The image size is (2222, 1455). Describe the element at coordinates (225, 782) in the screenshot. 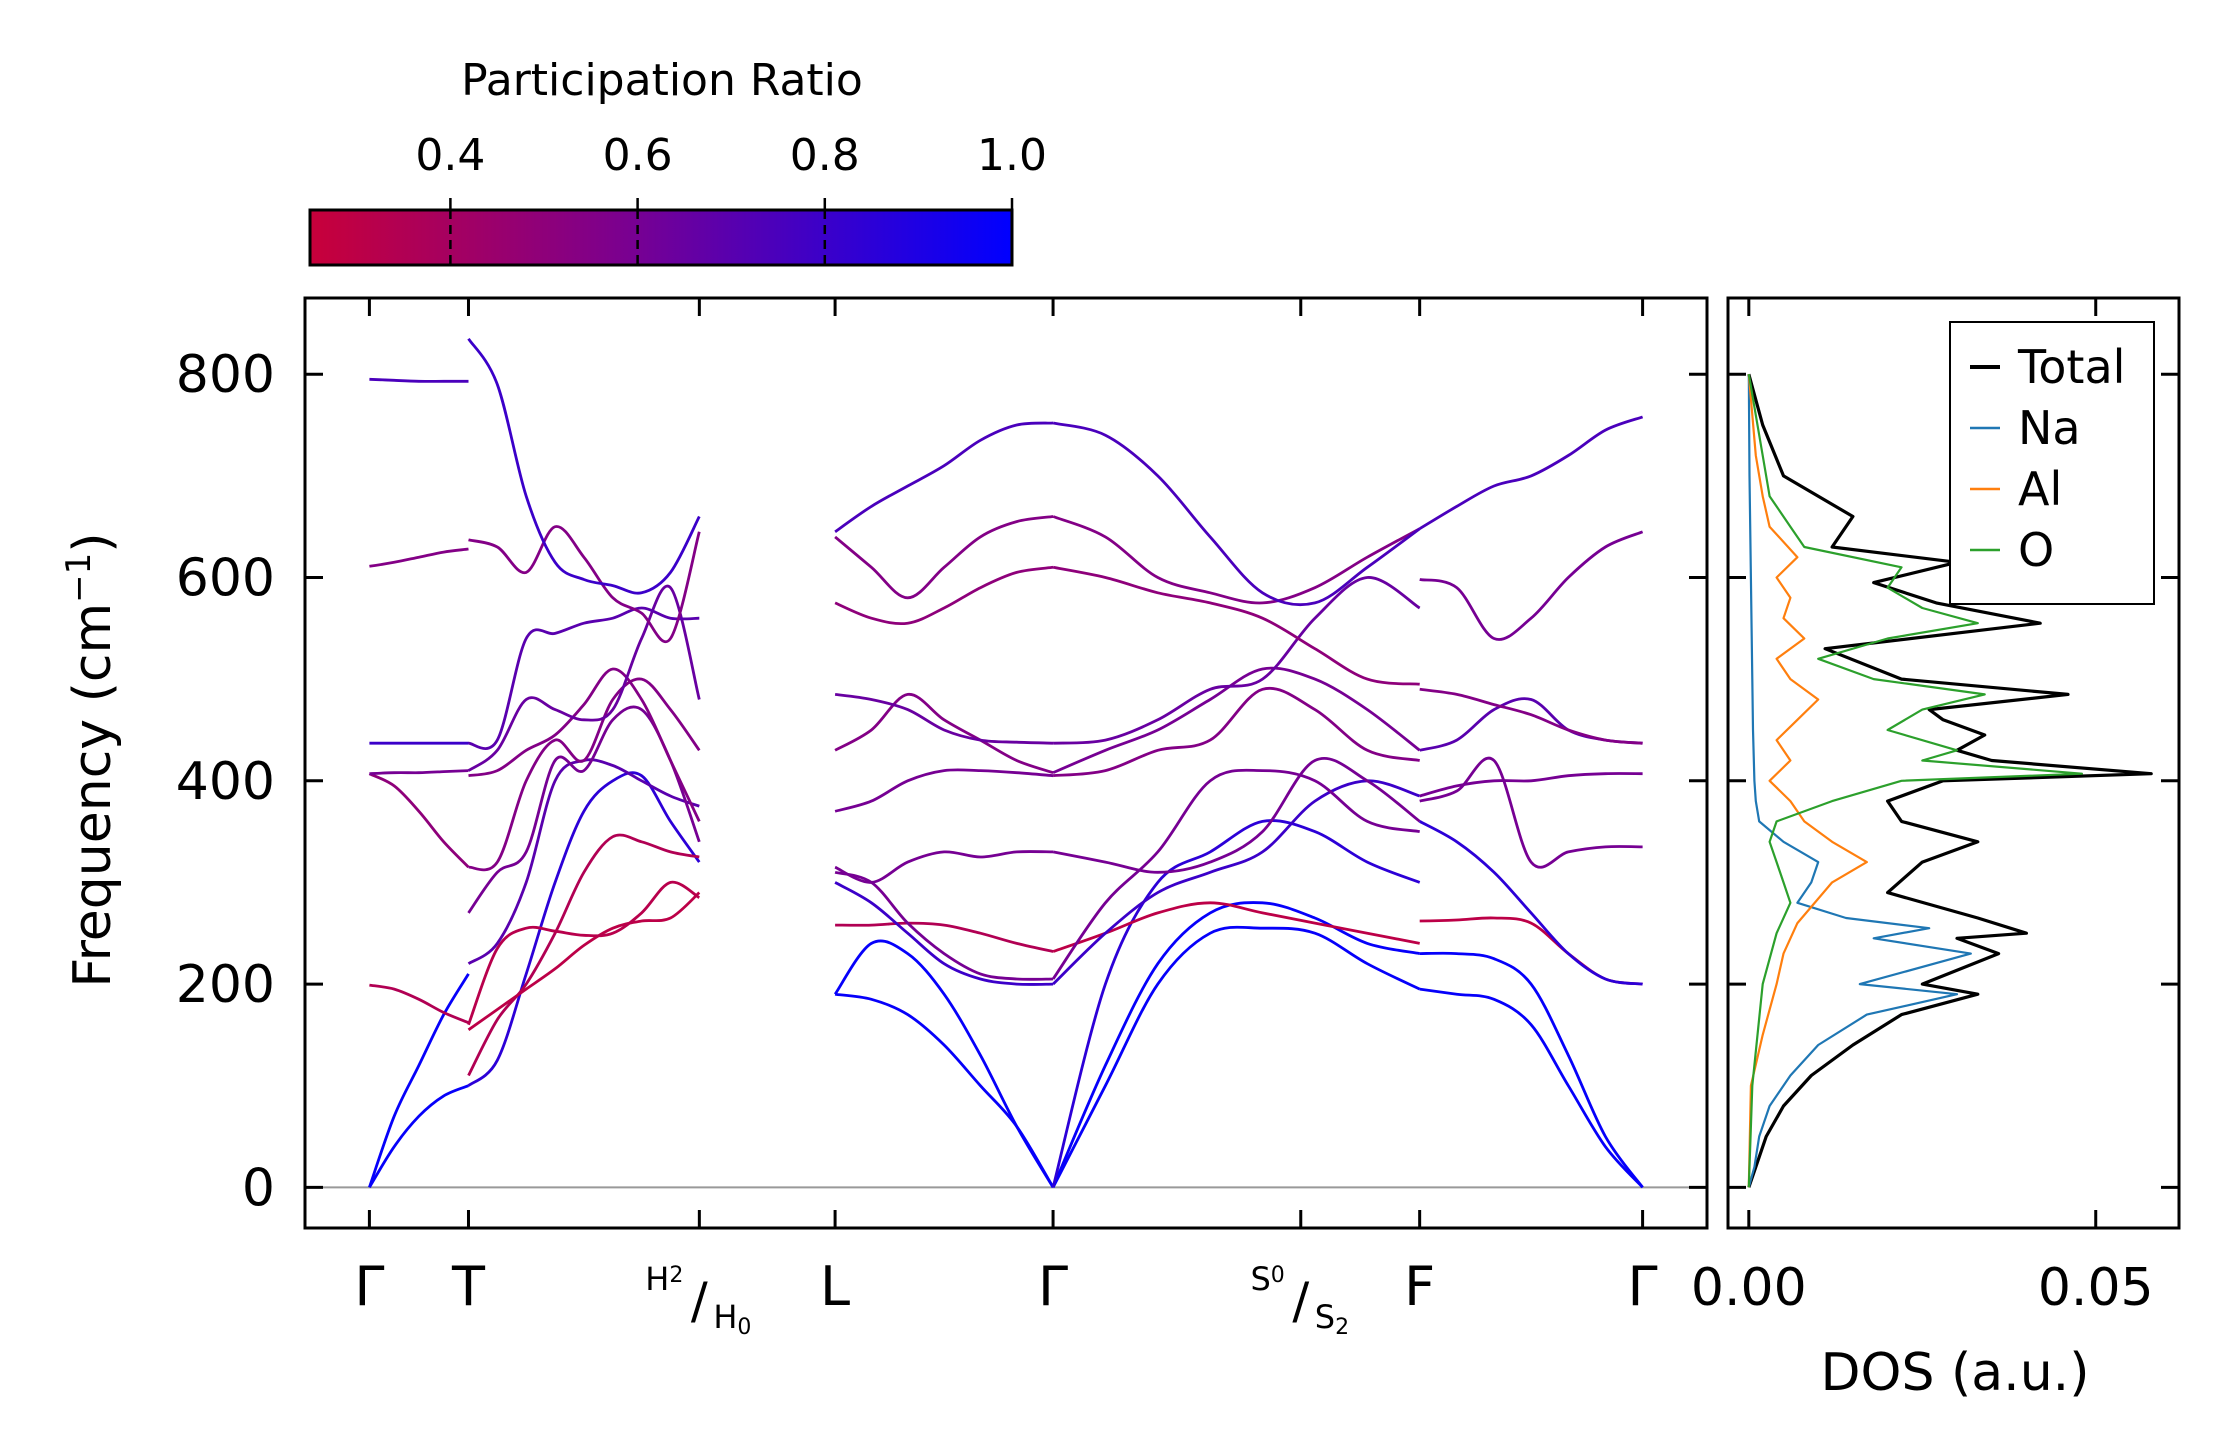

I see `y-tick-label: 400` at that location.